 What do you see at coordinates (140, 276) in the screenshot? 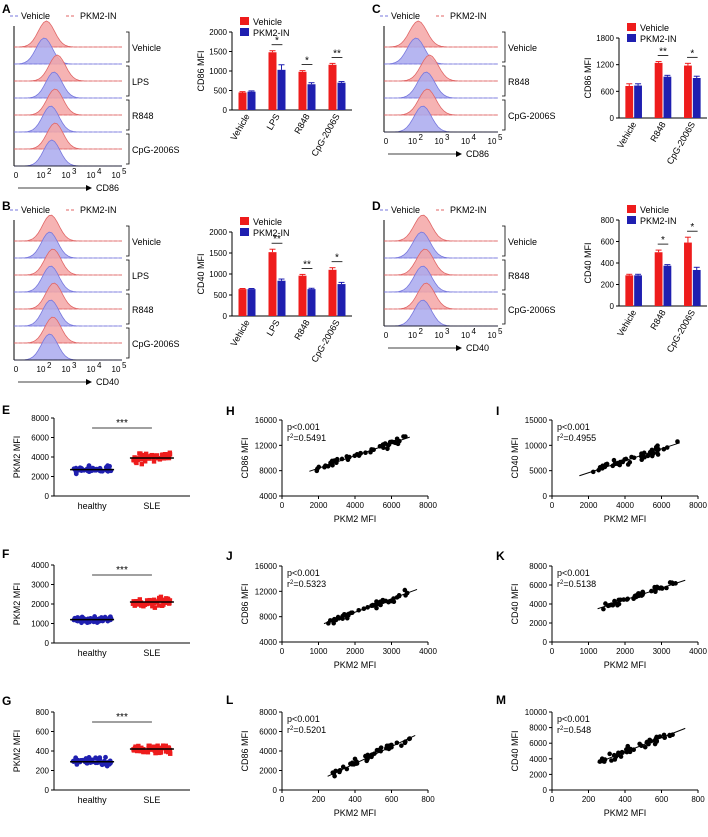
I see `row-label-lps: LPS` at bounding box center [140, 276].